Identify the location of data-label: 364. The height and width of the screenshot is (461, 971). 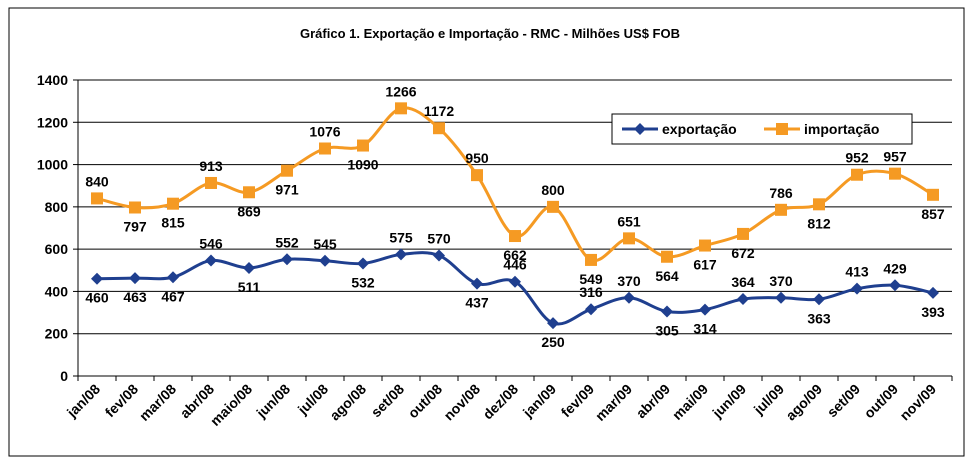
(743, 282).